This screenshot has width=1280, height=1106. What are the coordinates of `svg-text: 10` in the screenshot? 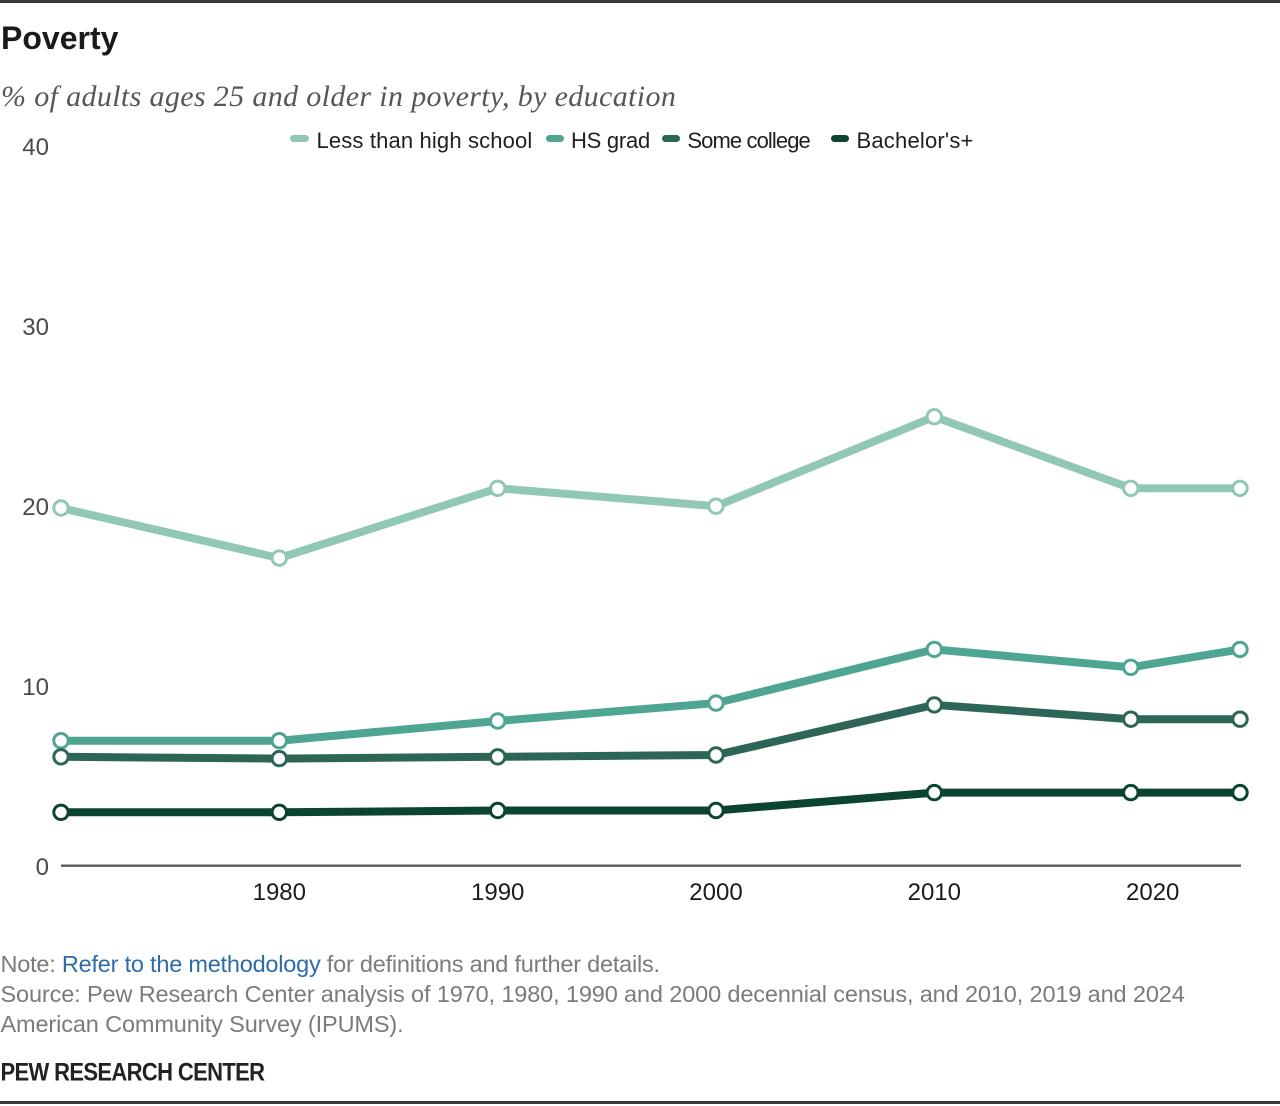 It's located at (35, 687).